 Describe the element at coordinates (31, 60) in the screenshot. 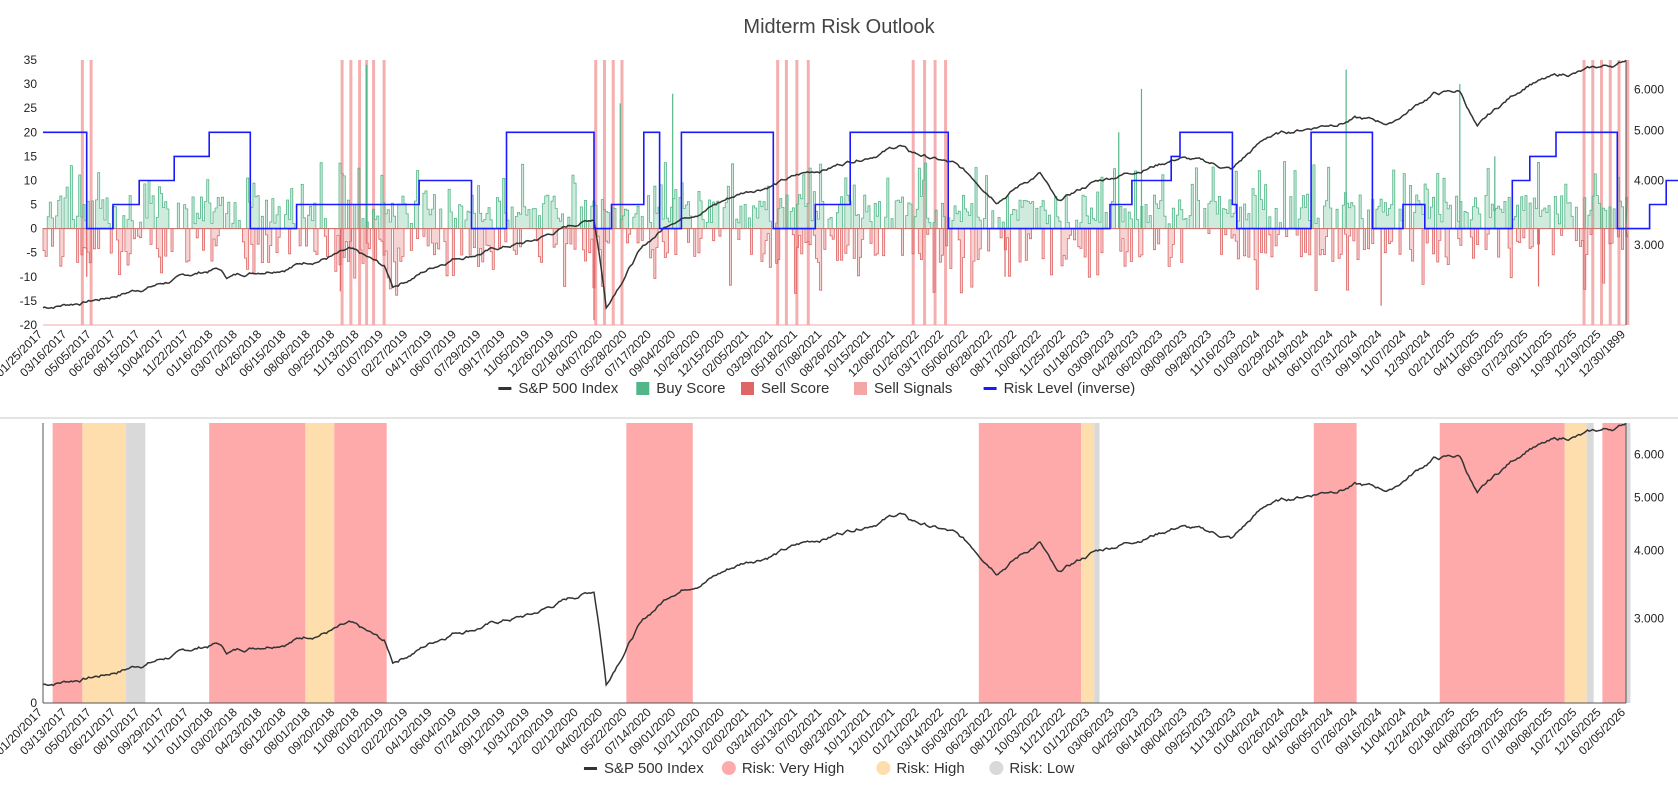

I see `left-y-tick-label: 35` at that location.